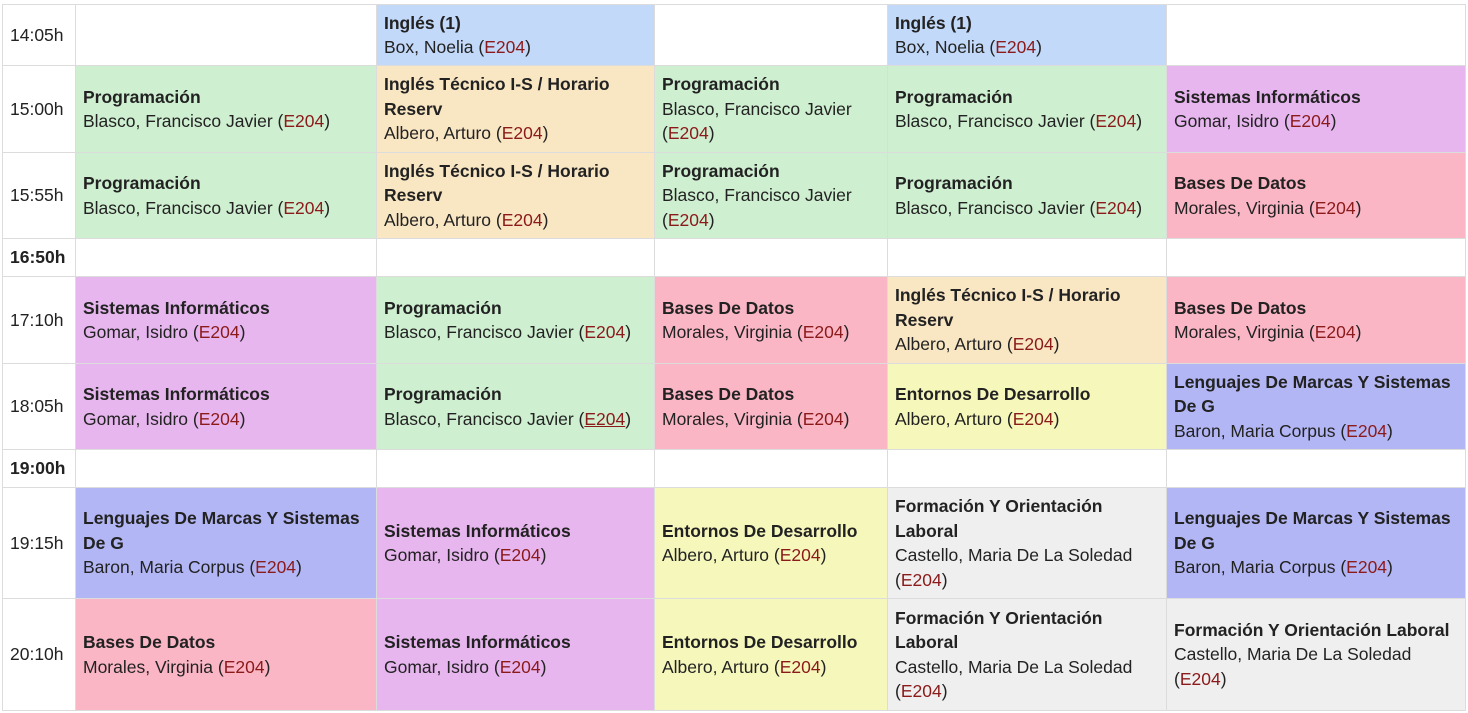 Image resolution: width=1468 pixels, height=713 pixels. What do you see at coordinates (39, 406) in the screenshot?
I see `time-label: 18:05h` at bounding box center [39, 406].